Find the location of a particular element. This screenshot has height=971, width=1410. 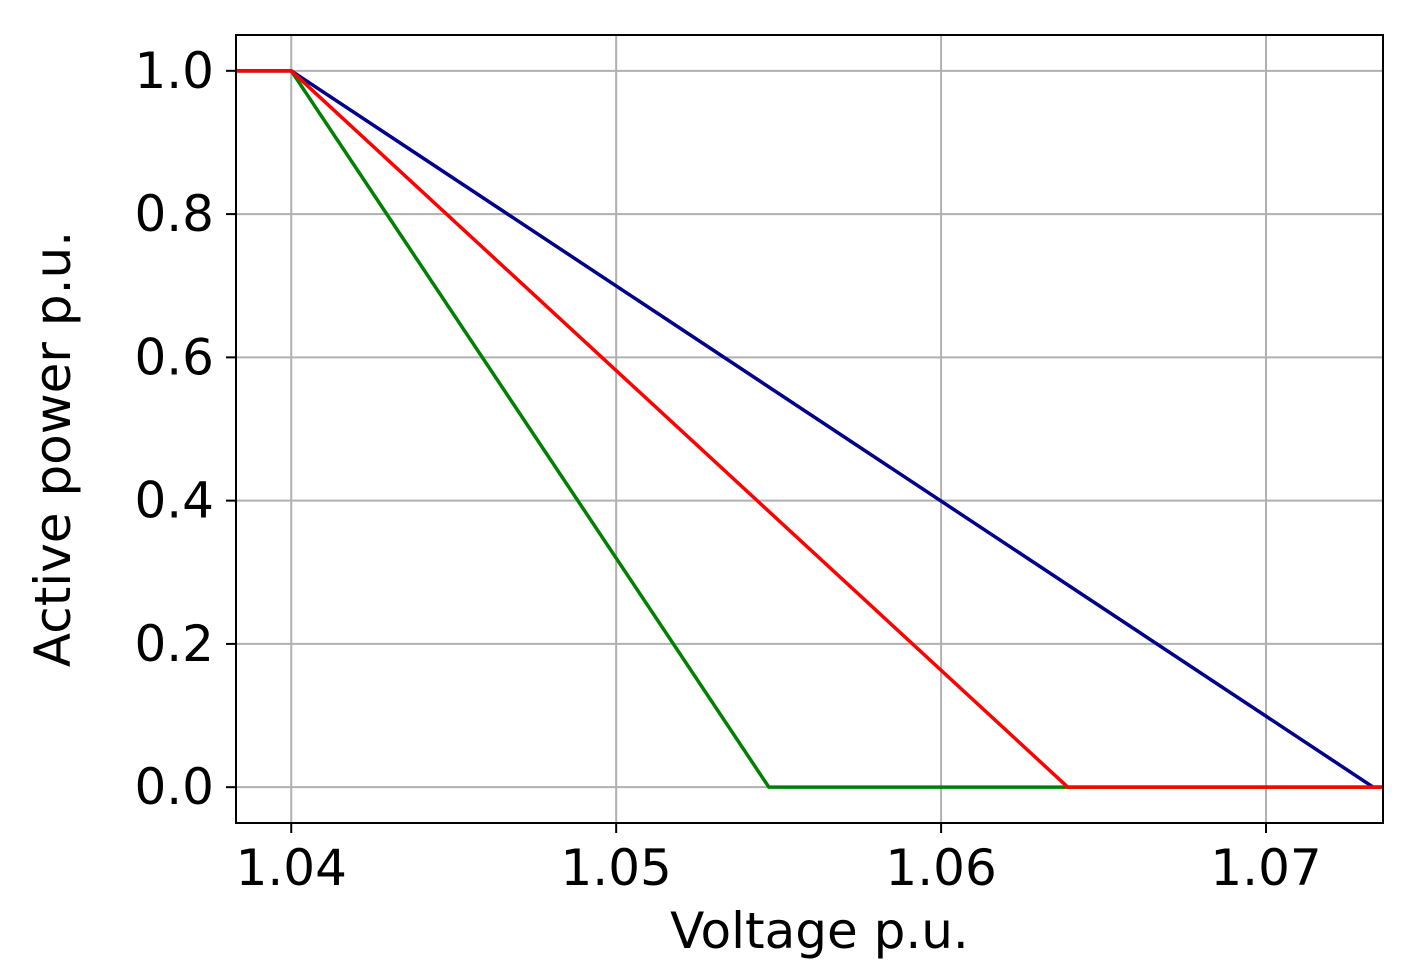

y-tick-label: 0.0 is located at coordinates (174, 787).